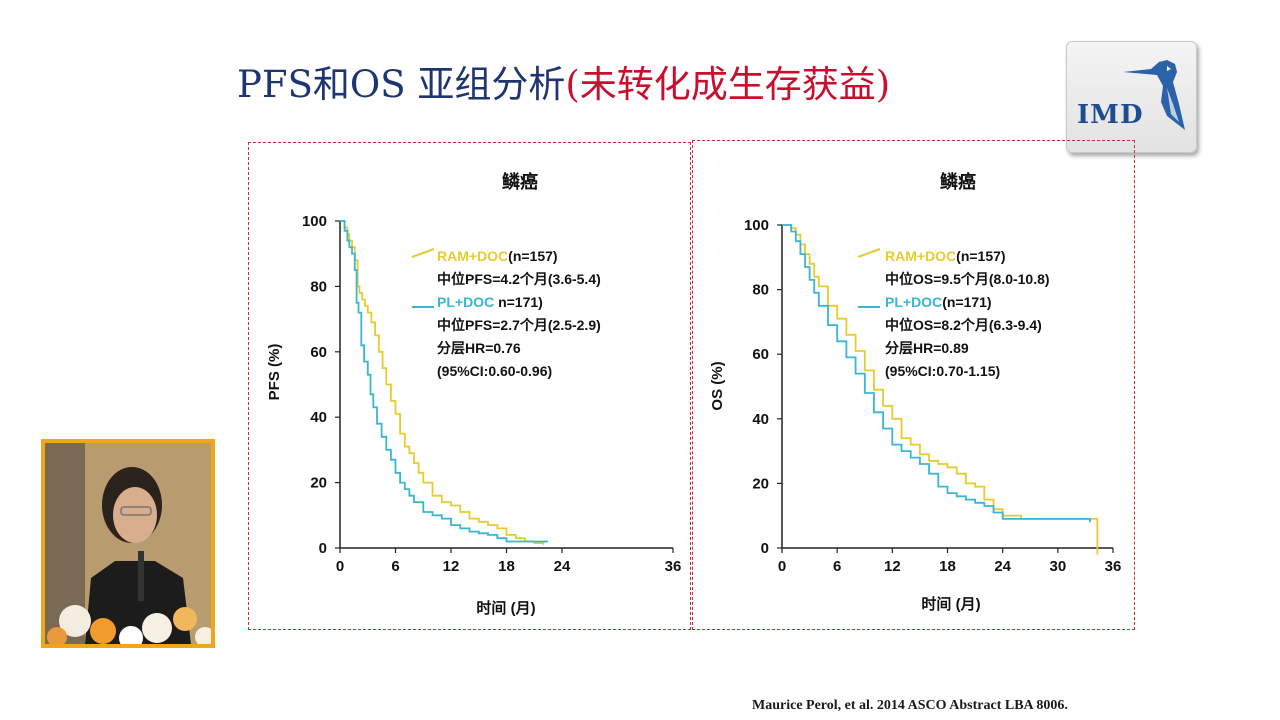 This screenshot has height=720, width=1280. I want to click on pfs-series-ram-doc, so click(442, 382).